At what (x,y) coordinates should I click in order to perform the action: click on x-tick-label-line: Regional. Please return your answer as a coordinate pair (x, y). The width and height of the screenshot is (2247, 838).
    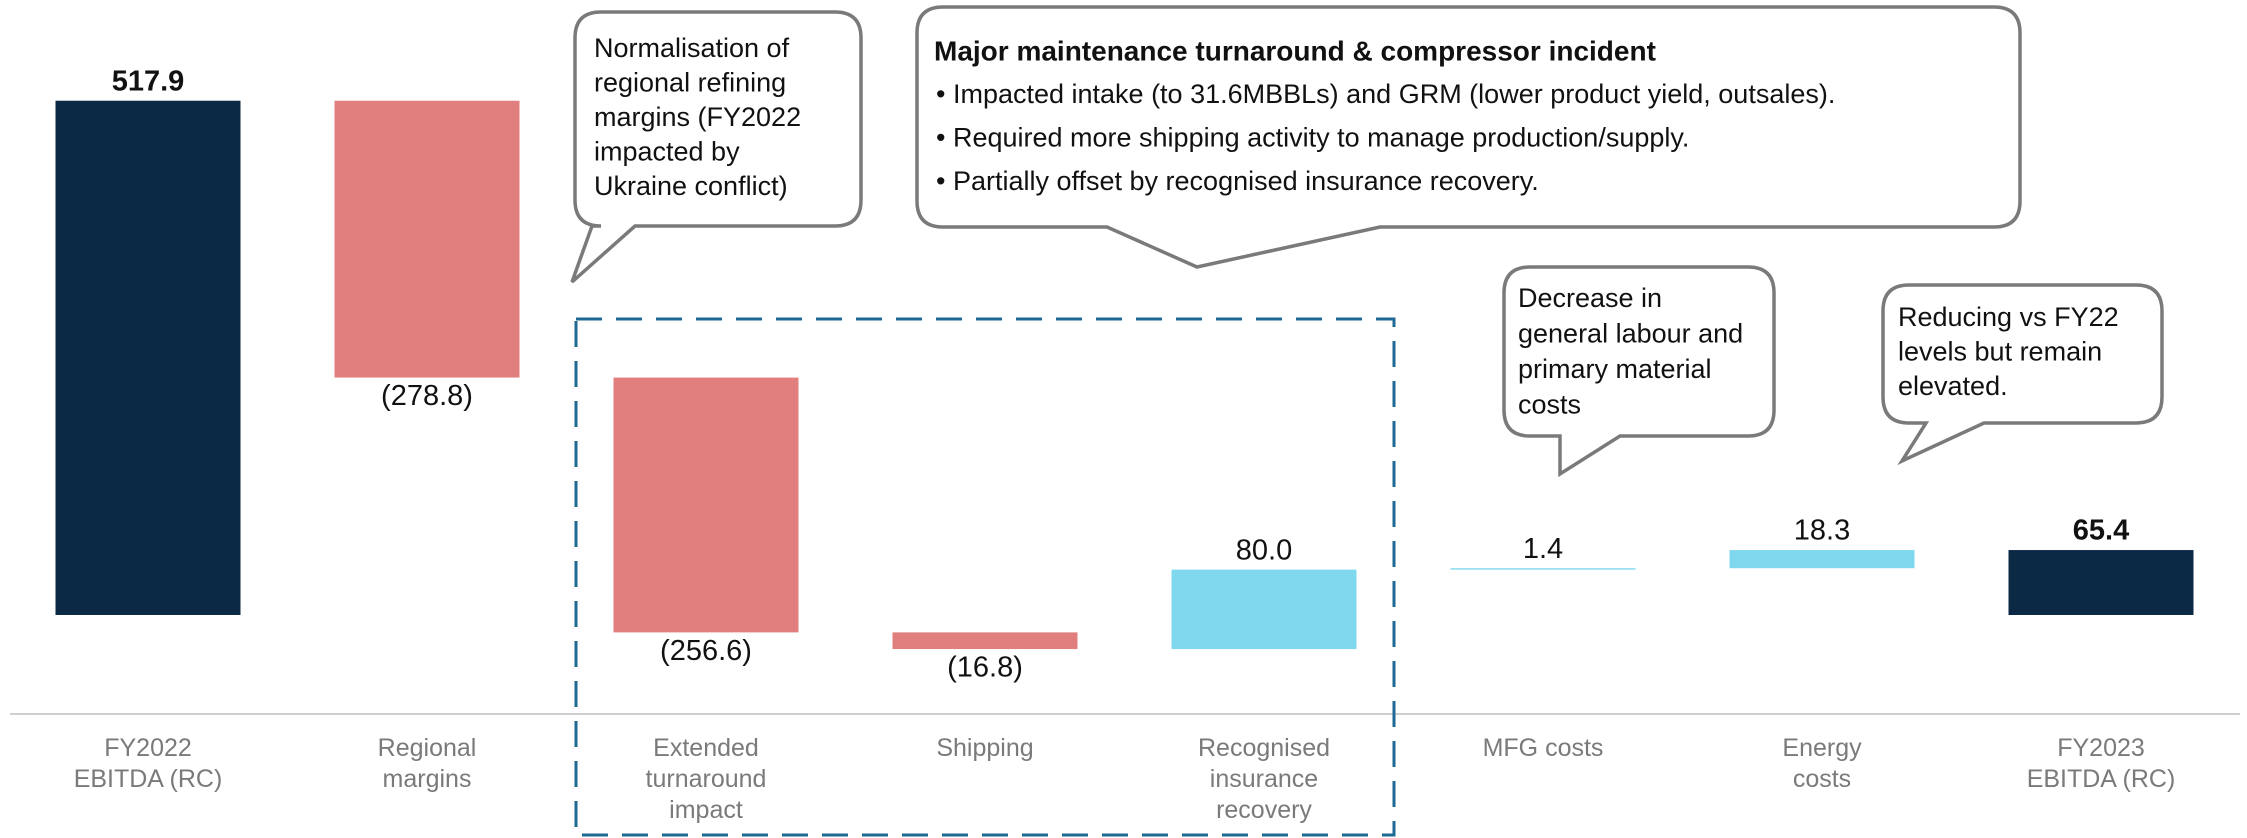
    Looking at the image, I should click on (427, 748).